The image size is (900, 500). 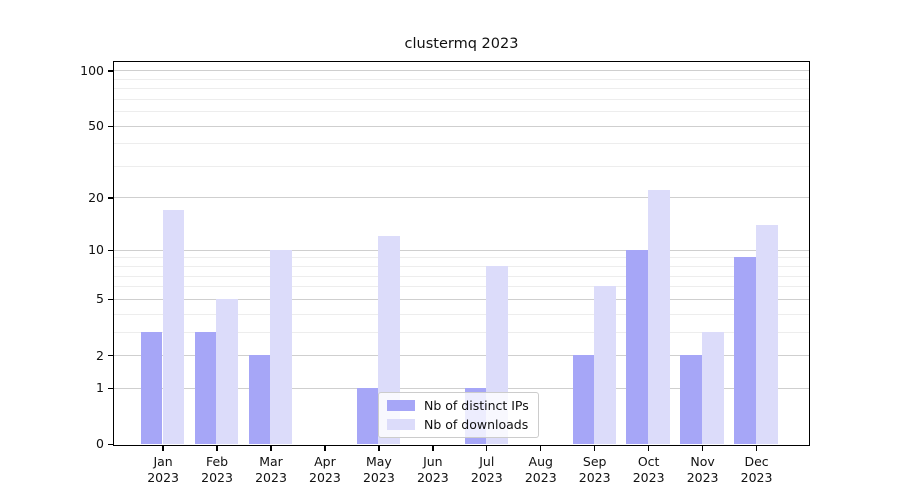 I want to click on x-tick-label: Jun 2023, so click(x=432, y=469).